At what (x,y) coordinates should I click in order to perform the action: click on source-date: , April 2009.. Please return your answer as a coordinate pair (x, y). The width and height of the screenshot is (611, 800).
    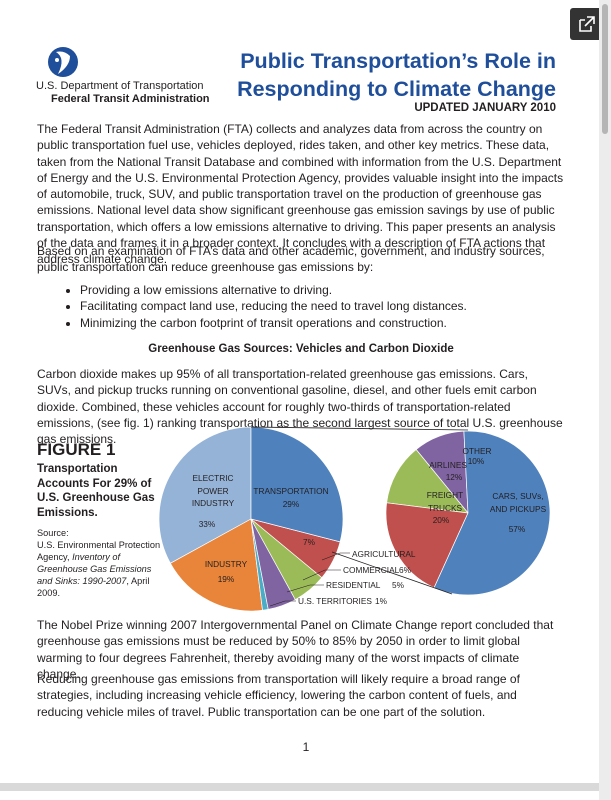
    Looking at the image, I should click on (93, 587).